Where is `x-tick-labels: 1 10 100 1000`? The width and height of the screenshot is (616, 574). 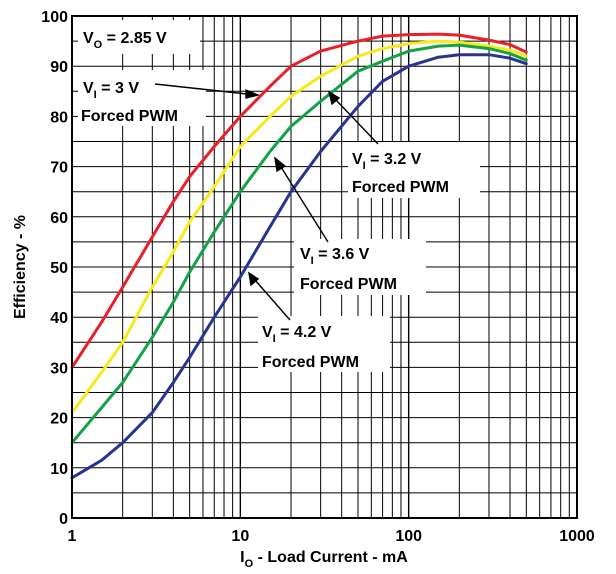
x-tick-labels: 1 10 100 1000 is located at coordinates (331, 536).